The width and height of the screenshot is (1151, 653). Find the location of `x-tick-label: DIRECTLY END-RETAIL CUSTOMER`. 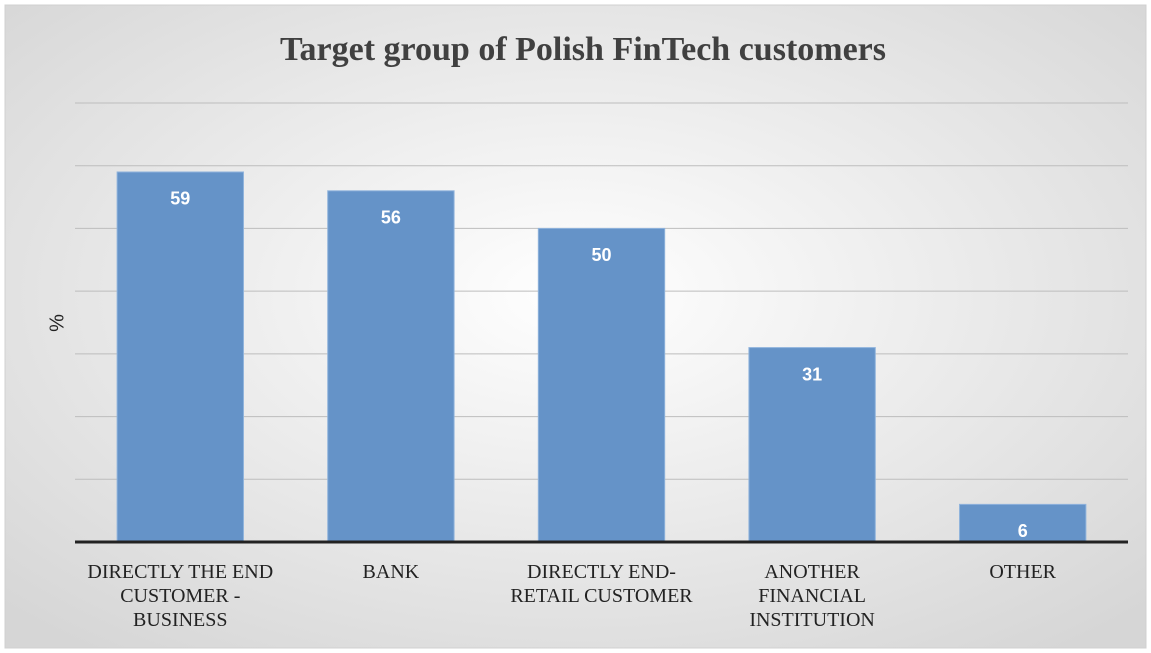

x-tick-label: DIRECTLY END-RETAIL CUSTOMER is located at coordinates (601, 584).